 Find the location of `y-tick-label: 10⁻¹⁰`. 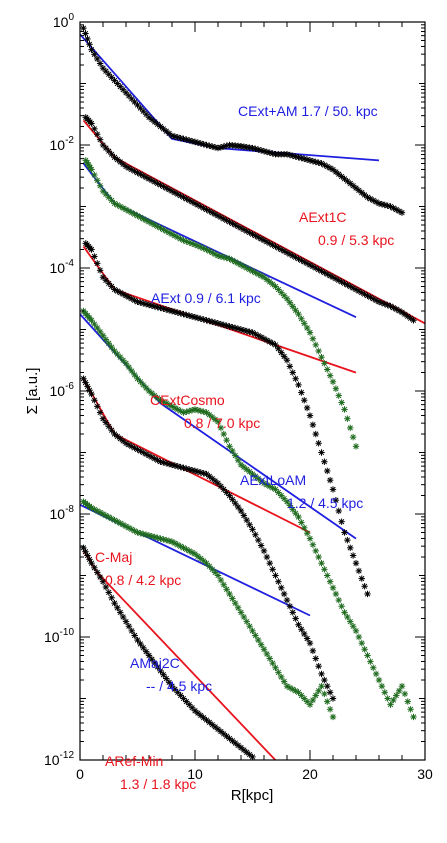

y-tick-label: 10⁻¹⁰ is located at coordinates (59, 636).